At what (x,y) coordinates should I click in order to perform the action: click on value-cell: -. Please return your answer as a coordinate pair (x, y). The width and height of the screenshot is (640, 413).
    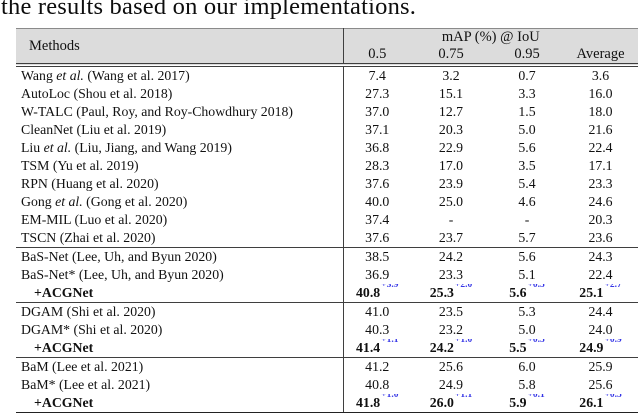
    Looking at the image, I should click on (527, 220).